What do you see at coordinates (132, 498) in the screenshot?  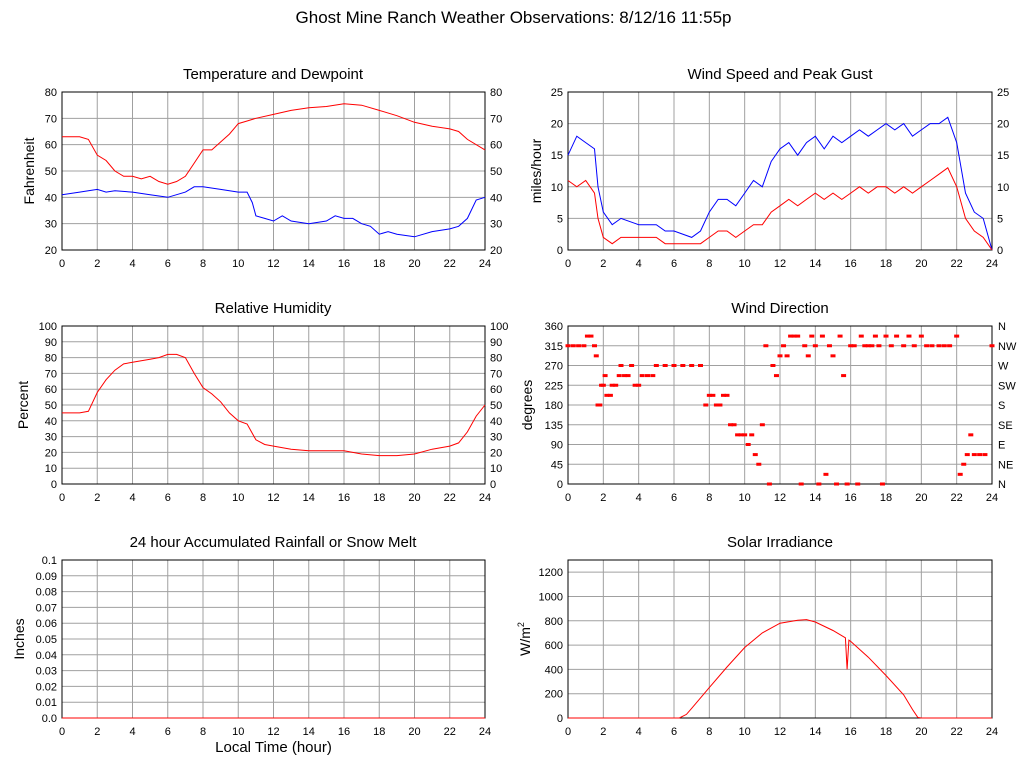 I see `x-tick-label: 4` at bounding box center [132, 498].